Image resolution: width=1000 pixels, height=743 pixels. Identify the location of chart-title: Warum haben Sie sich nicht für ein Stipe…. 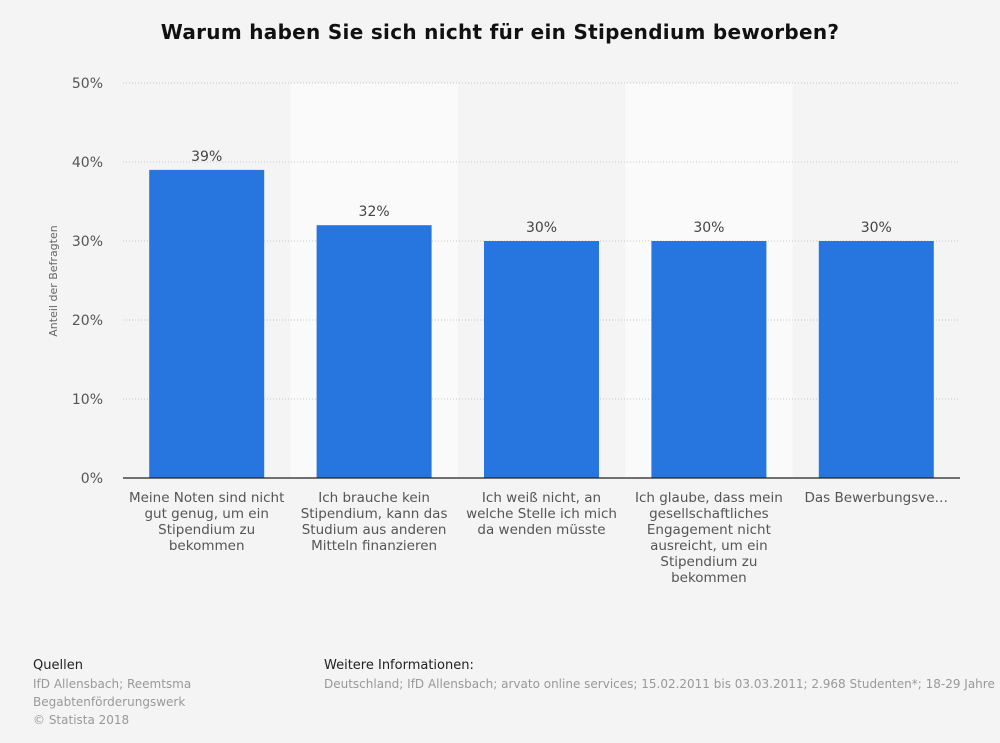
(500, 32).